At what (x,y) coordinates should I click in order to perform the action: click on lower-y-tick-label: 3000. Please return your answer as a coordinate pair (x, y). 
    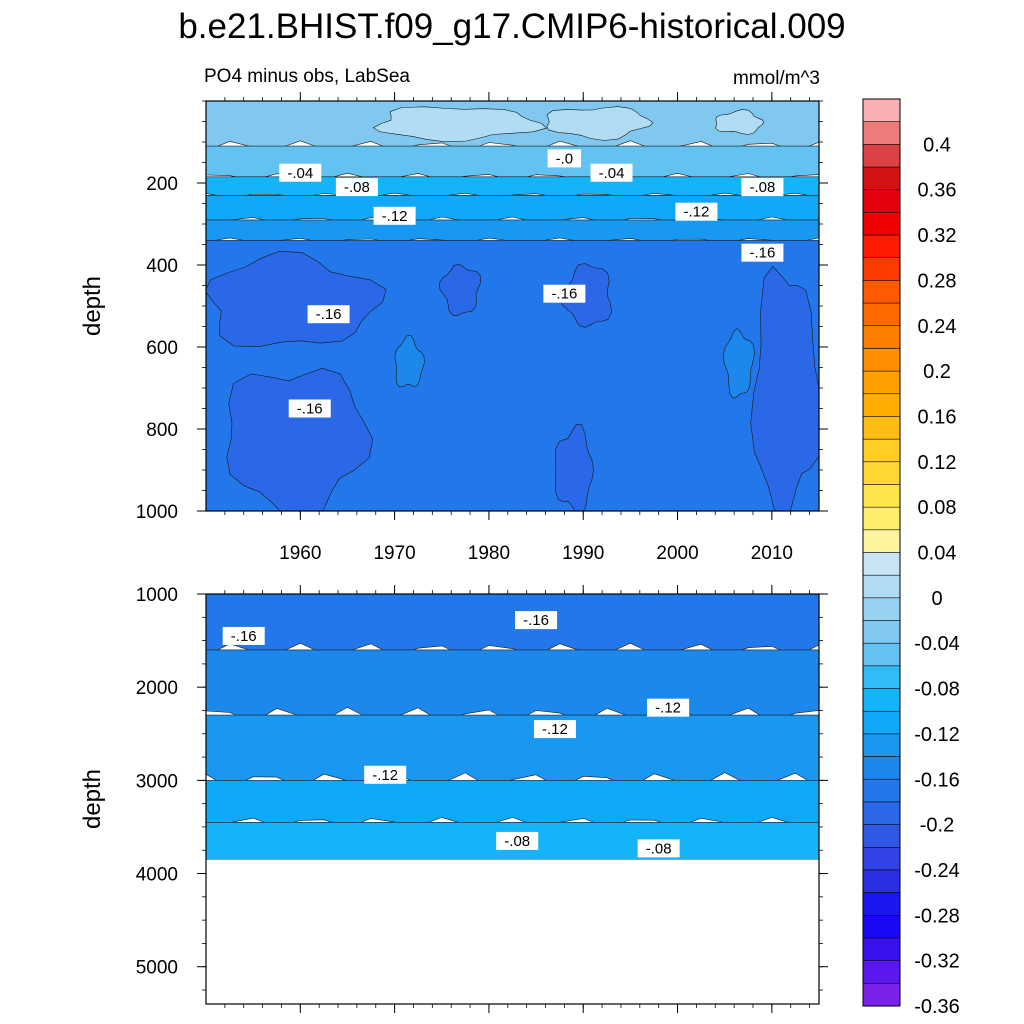
    Looking at the image, I should click on (157, 781).